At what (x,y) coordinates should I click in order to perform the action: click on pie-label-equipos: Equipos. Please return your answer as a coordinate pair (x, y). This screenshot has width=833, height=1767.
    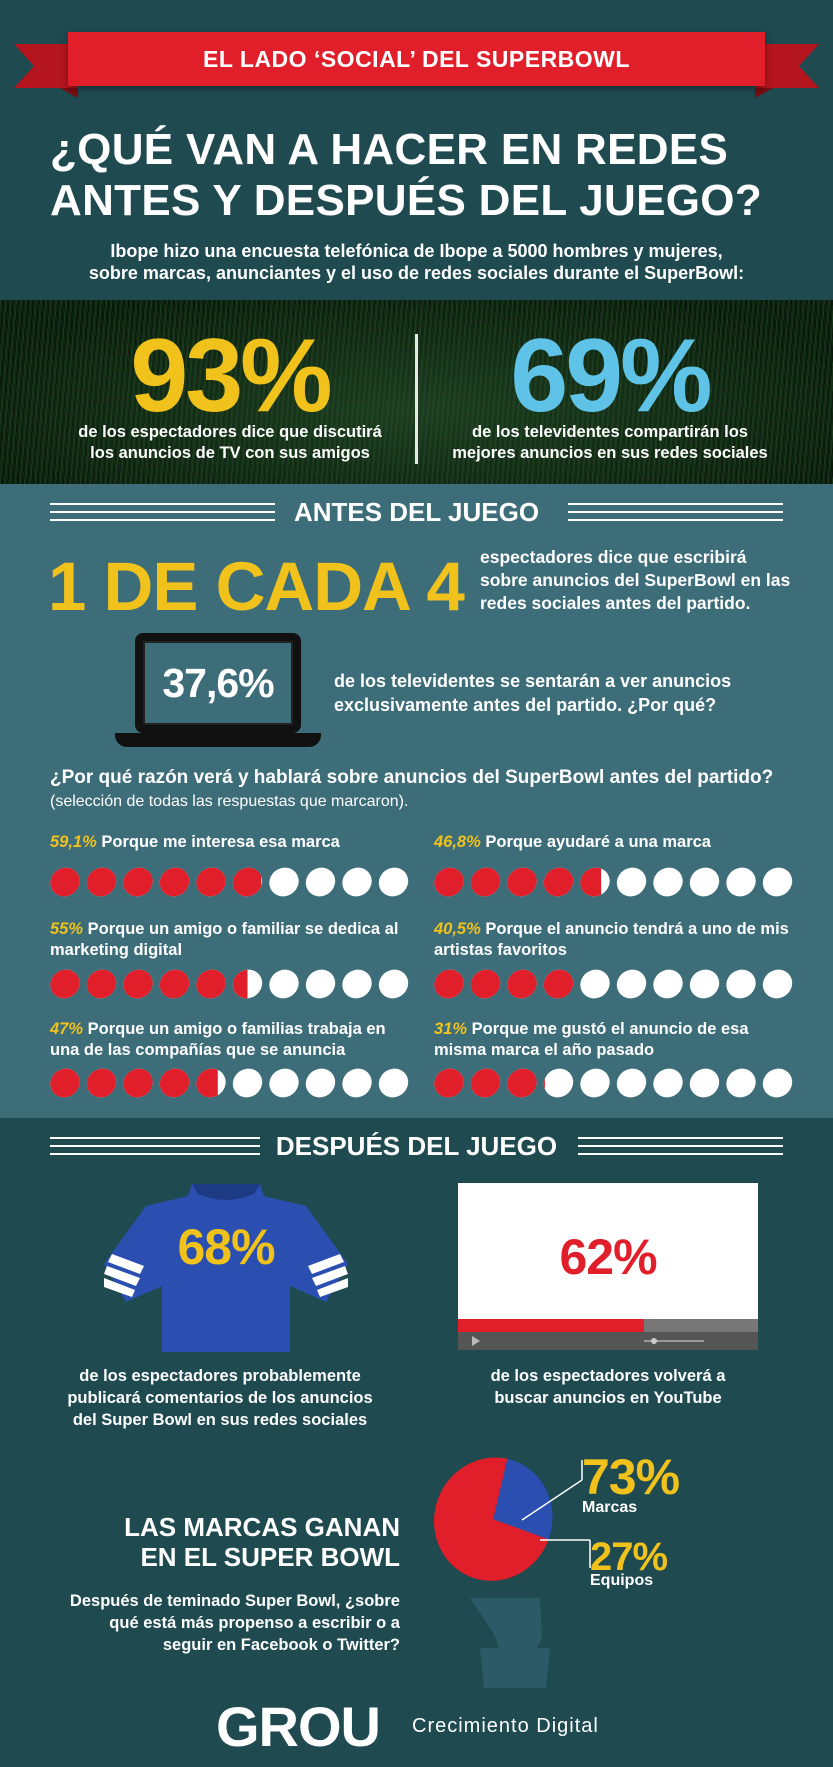
    Looking at the image, I should click on (622, 1580).